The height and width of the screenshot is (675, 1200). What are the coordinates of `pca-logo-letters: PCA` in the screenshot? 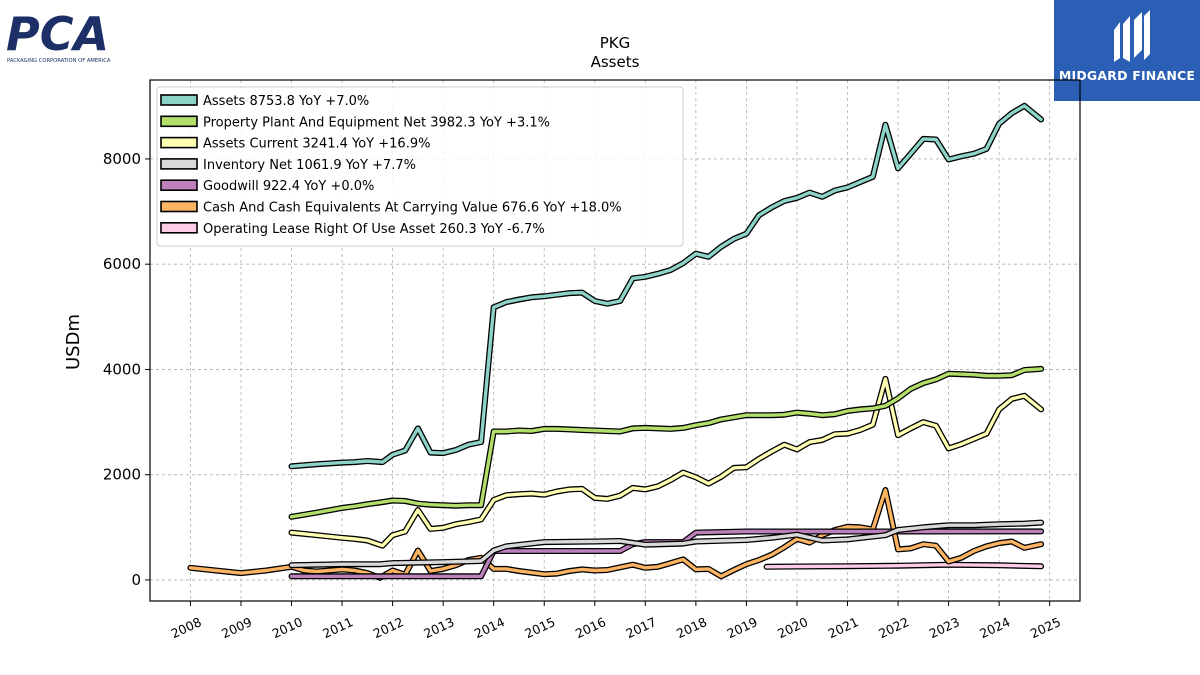 It's located at (57, 34).